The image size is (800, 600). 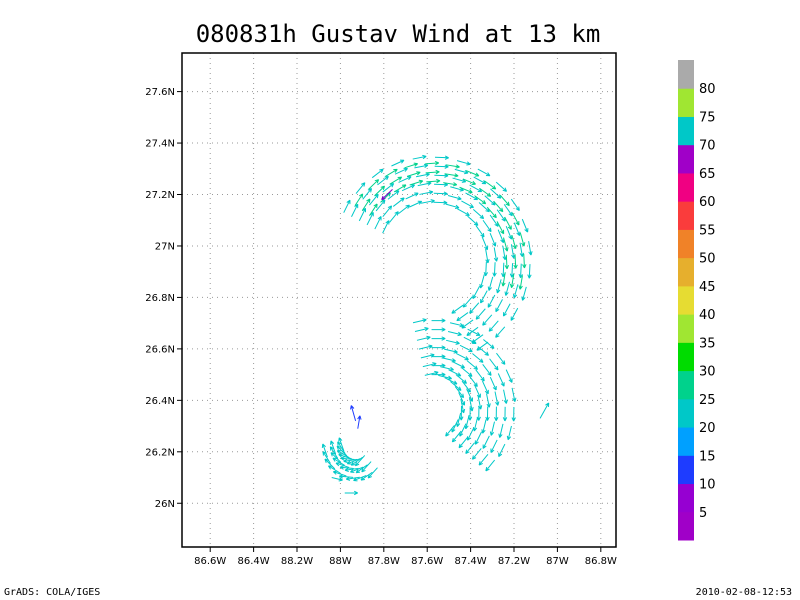 What do you see at coordinates (707, 315) in the screenshot?
I see `colorbar-label: 40` at bounding box center [707, 315].